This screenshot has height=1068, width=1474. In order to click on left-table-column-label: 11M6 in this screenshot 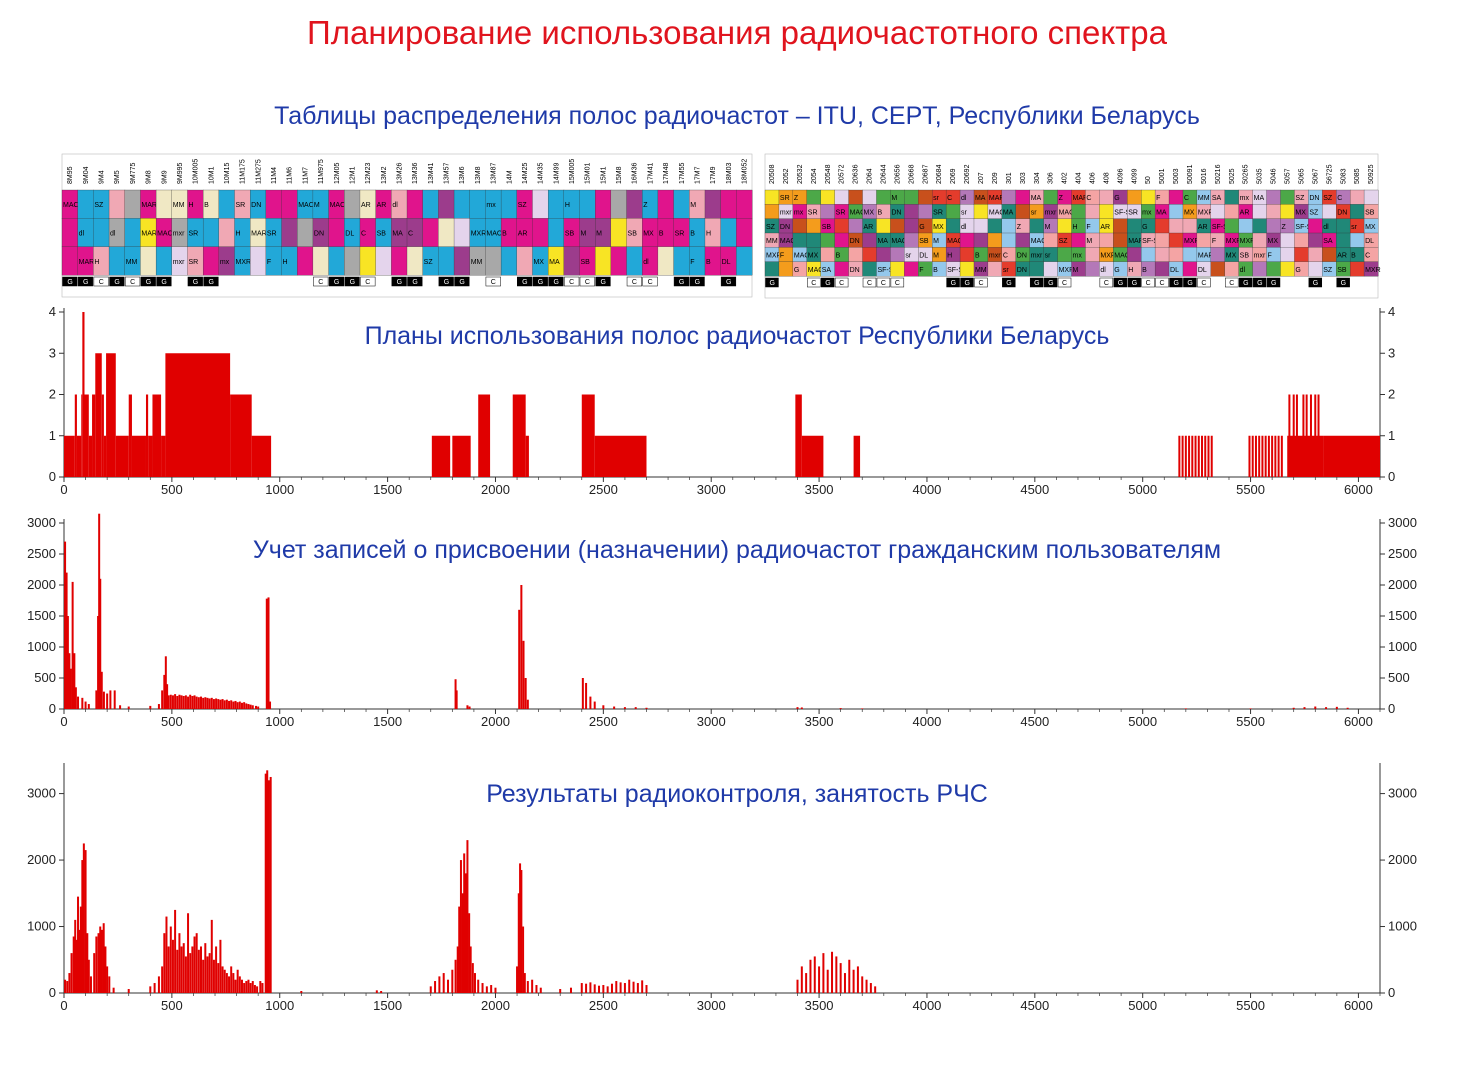, I will do `click(290, 175)`.